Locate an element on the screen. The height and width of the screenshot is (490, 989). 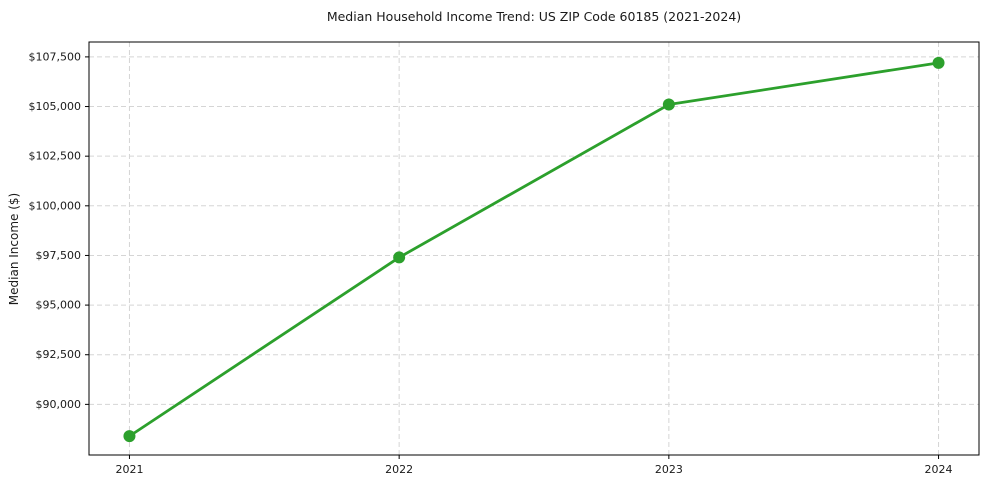
y-tick-label: $102,500 is located at coordinates (55, 156).